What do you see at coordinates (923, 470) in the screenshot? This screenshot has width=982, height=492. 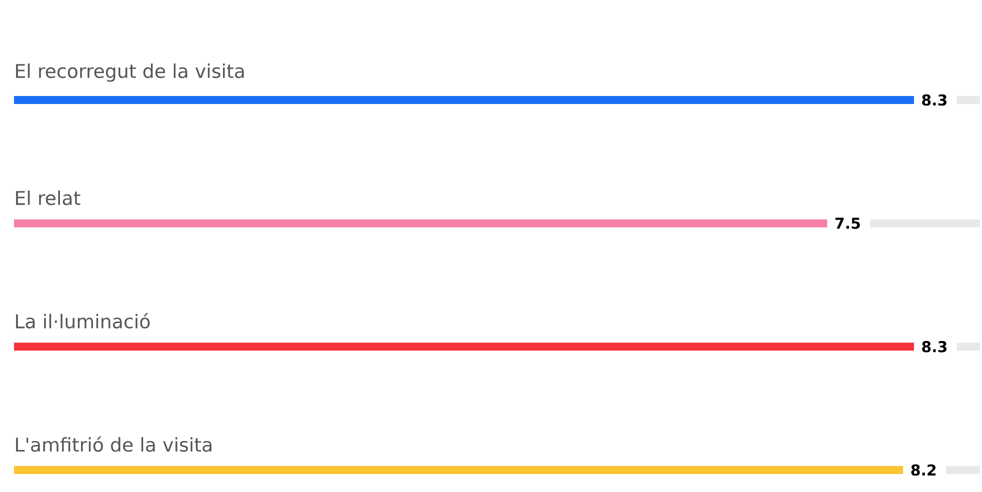 I see `data-label: 8.2` at bounding box center [923, 470].